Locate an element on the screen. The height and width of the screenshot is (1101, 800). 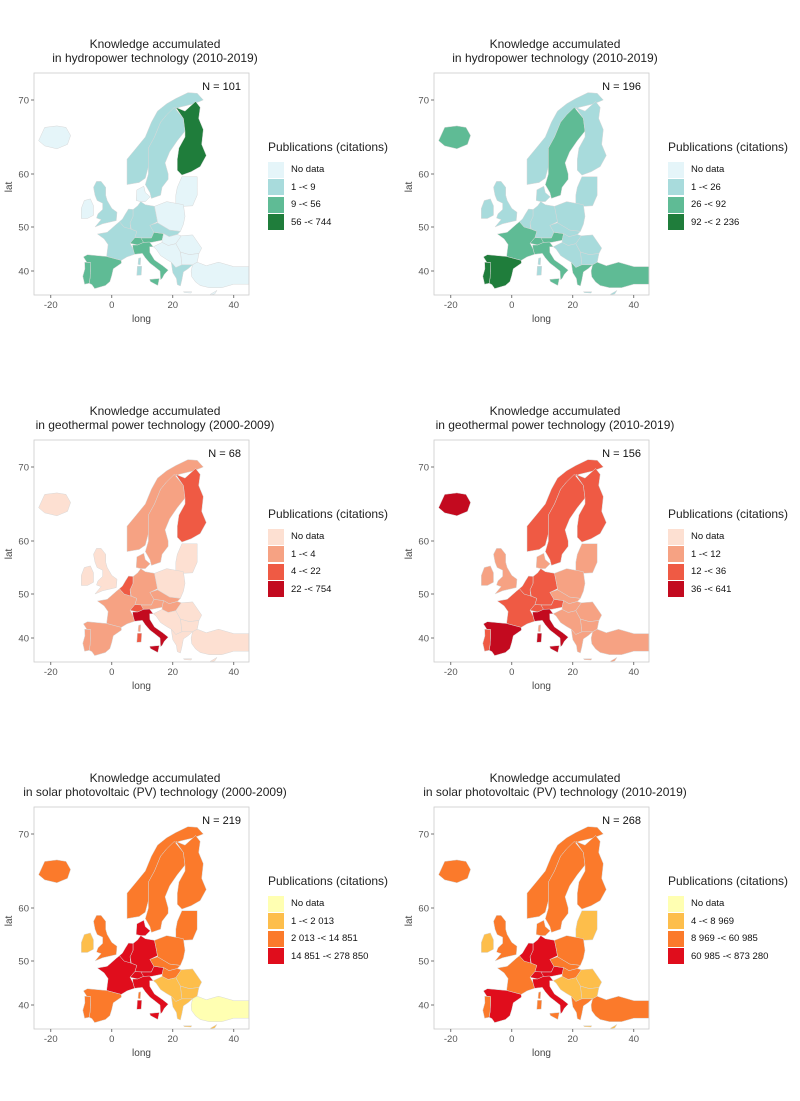
map-plot: -20 0 20 40 40 50 60 70 long lat N = 196 is located at coordinates (527, 198).